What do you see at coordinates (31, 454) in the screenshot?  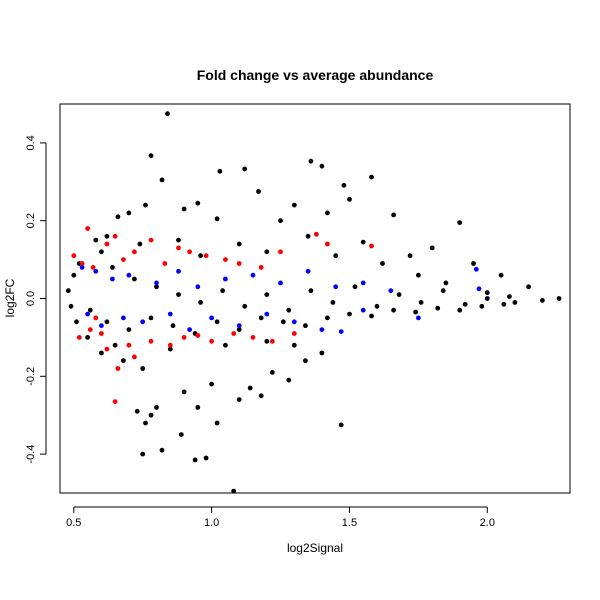 I see `y-tick-label: -0.4` at bounding box center [31, 454].